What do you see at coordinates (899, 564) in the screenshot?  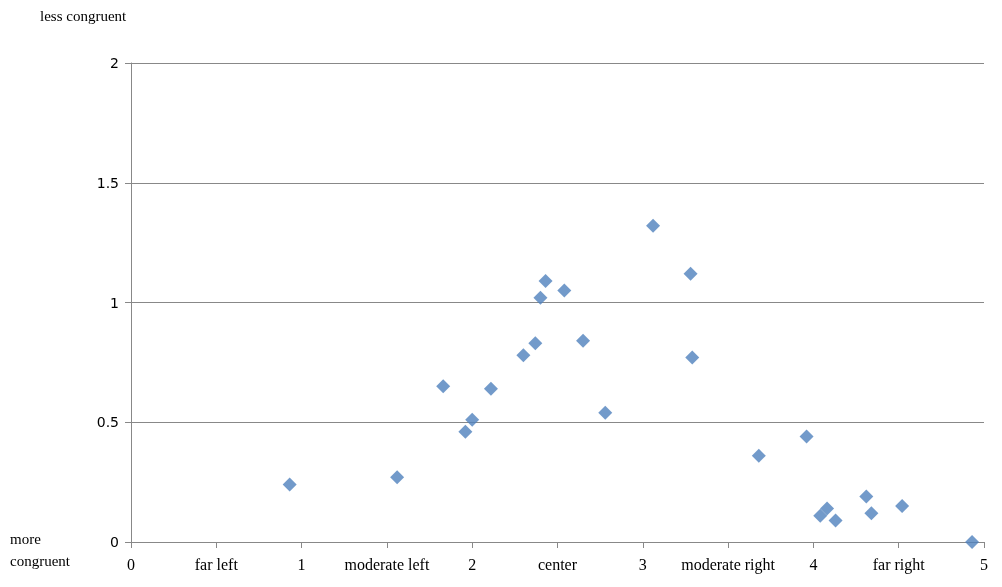 I see `x-tick-label: far right` at bounding box center [899, 564].